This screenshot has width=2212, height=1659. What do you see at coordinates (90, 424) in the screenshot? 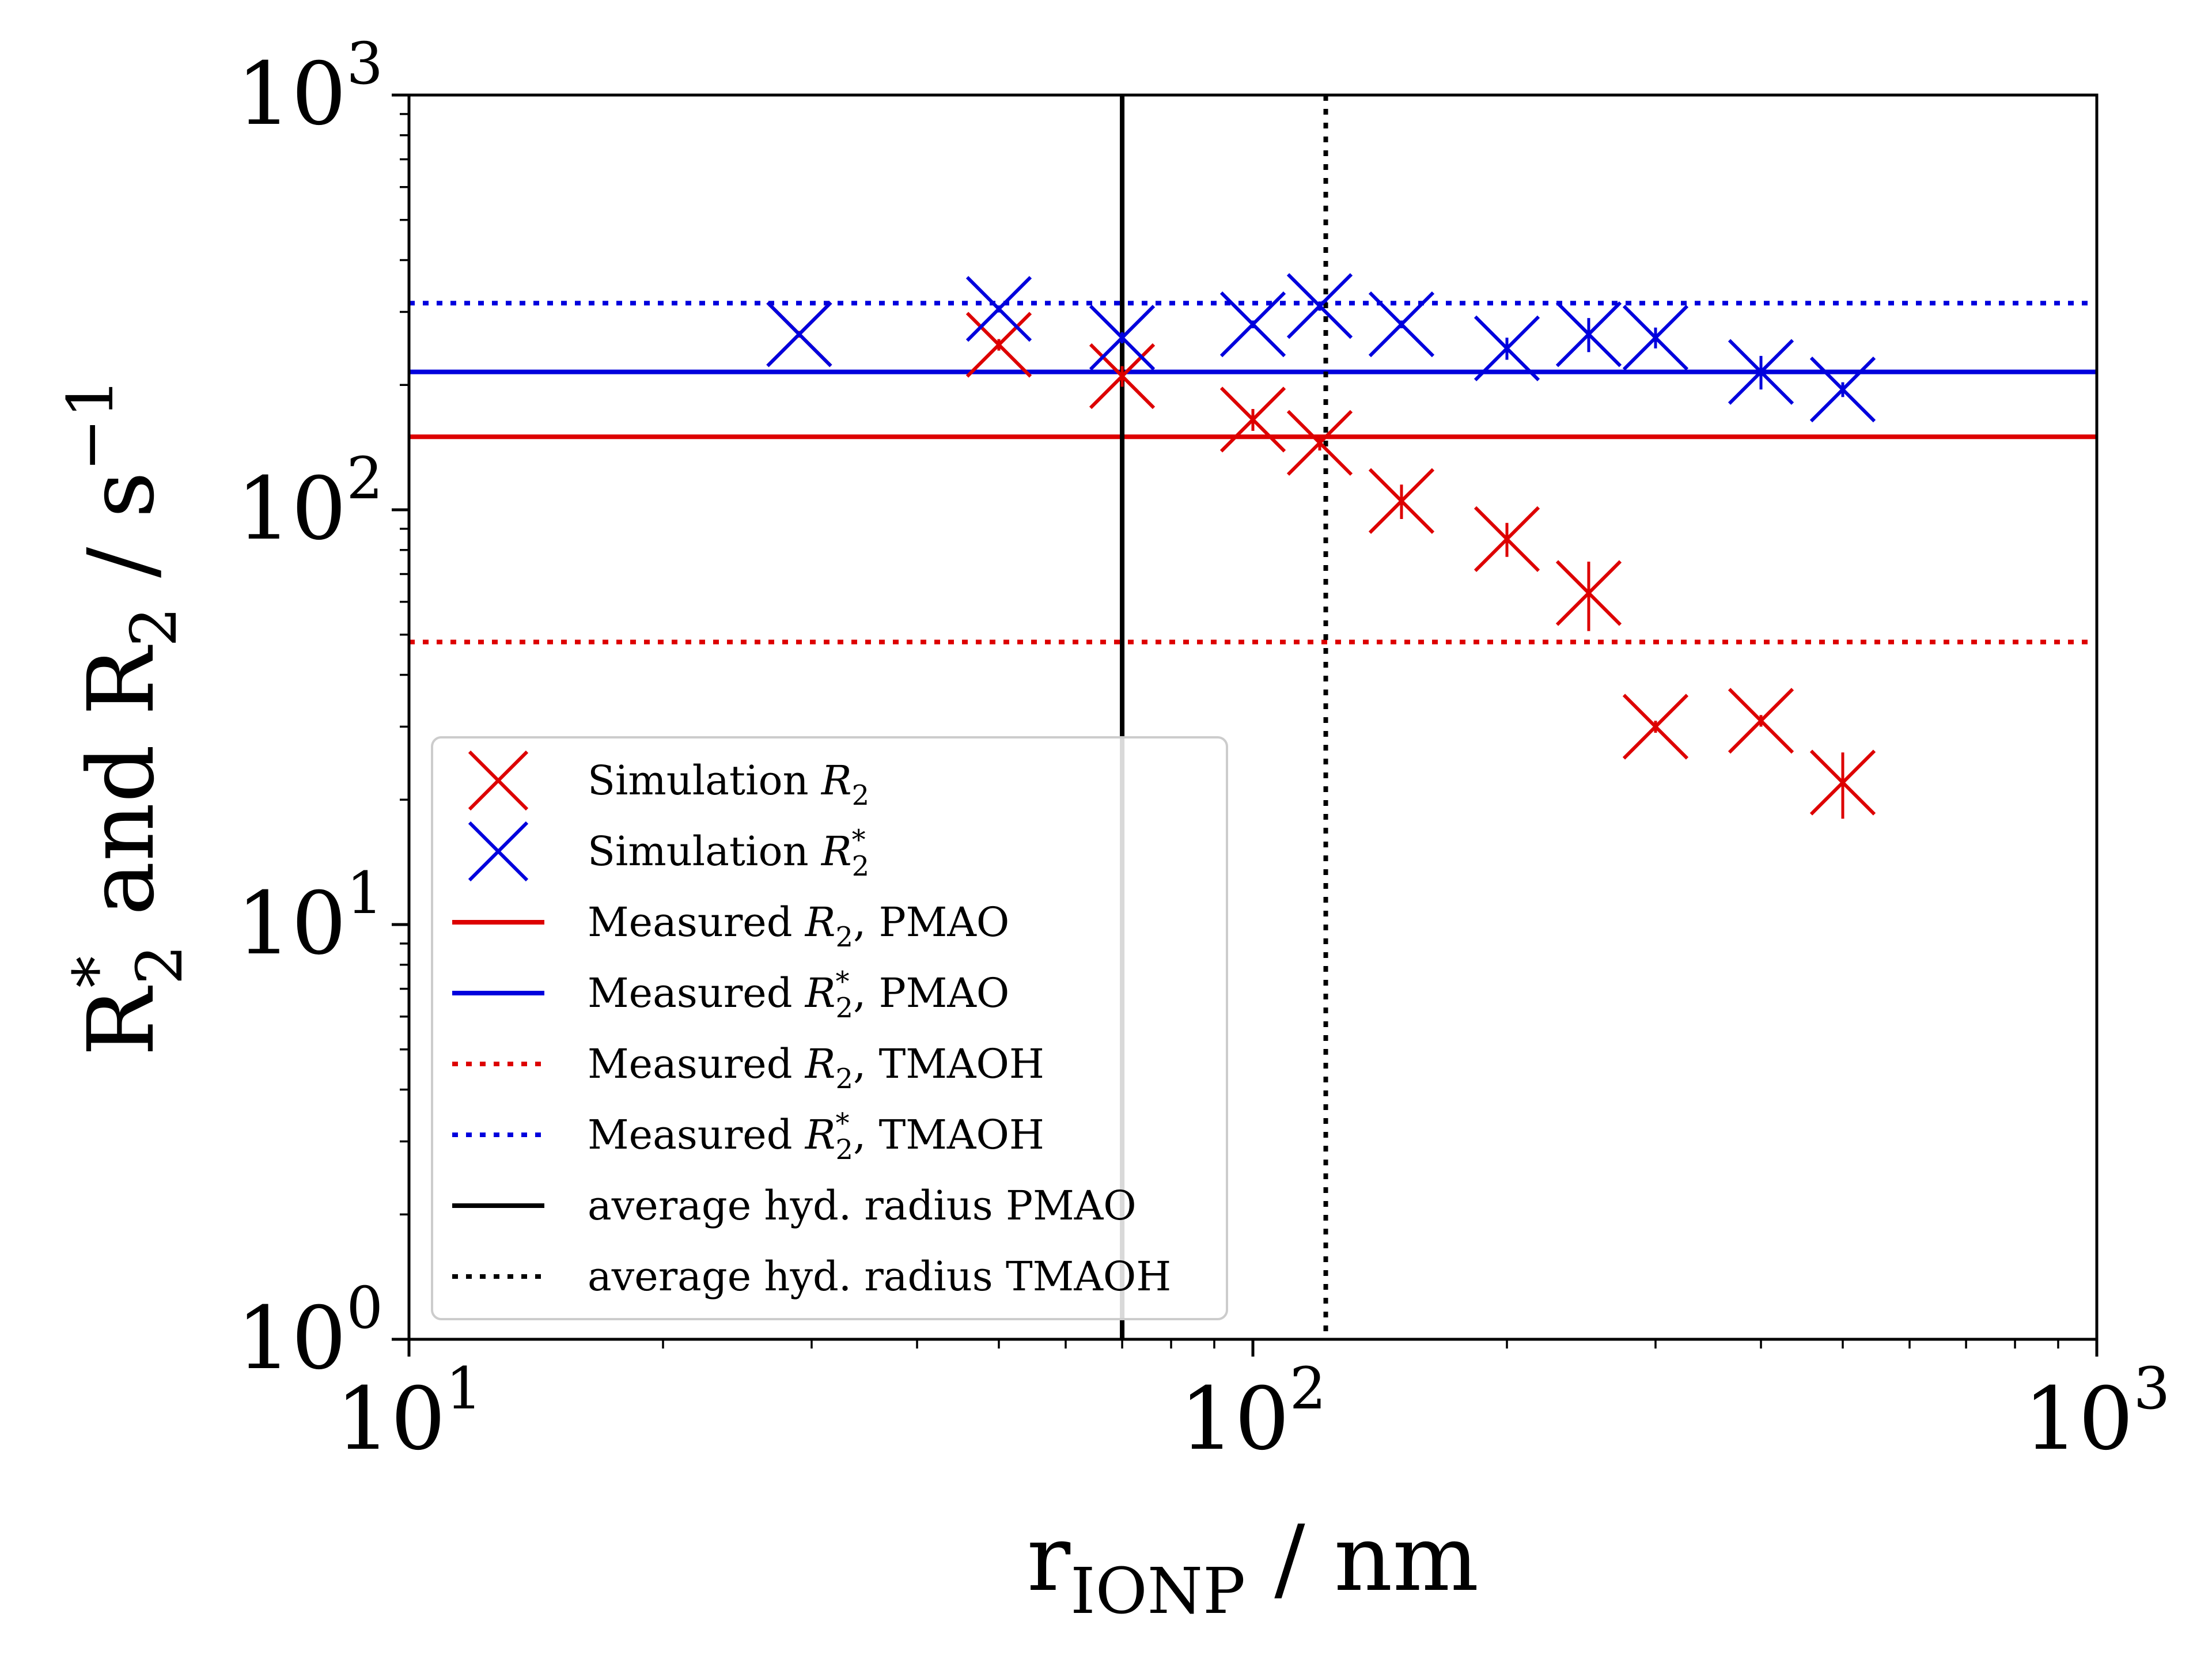
I see `y-label-superscript: −1` at bounding box center [90, 424].